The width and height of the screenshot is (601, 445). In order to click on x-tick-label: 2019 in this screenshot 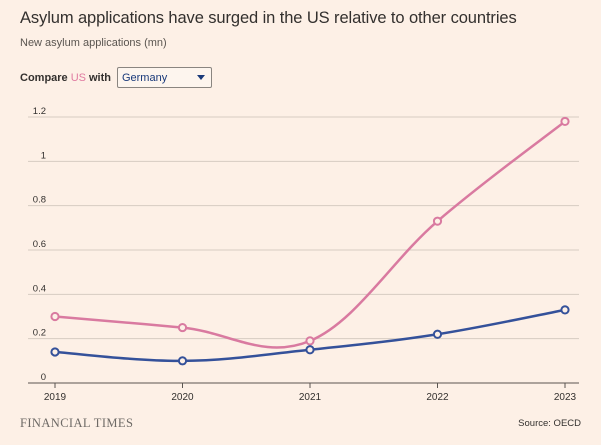, I will do `click(55, 397)`.